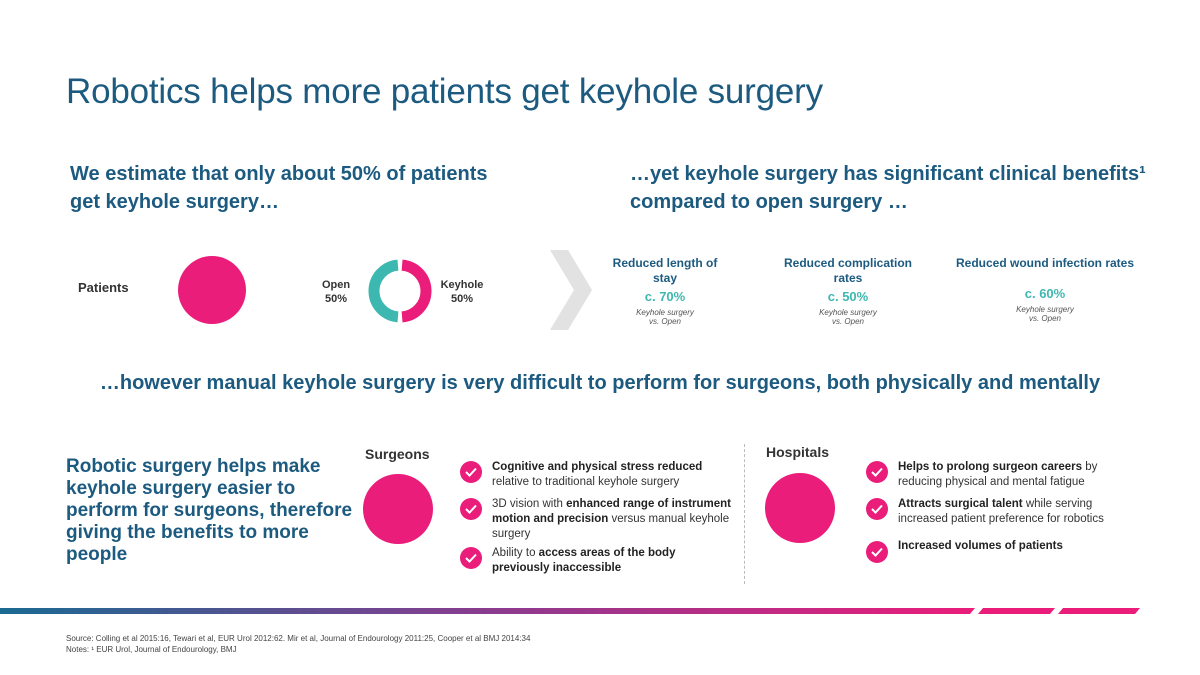  What do you see at coordinates (400, 291) in the screenshot?
I see `open-keyhole-donut` at bounding box center [400, 291].